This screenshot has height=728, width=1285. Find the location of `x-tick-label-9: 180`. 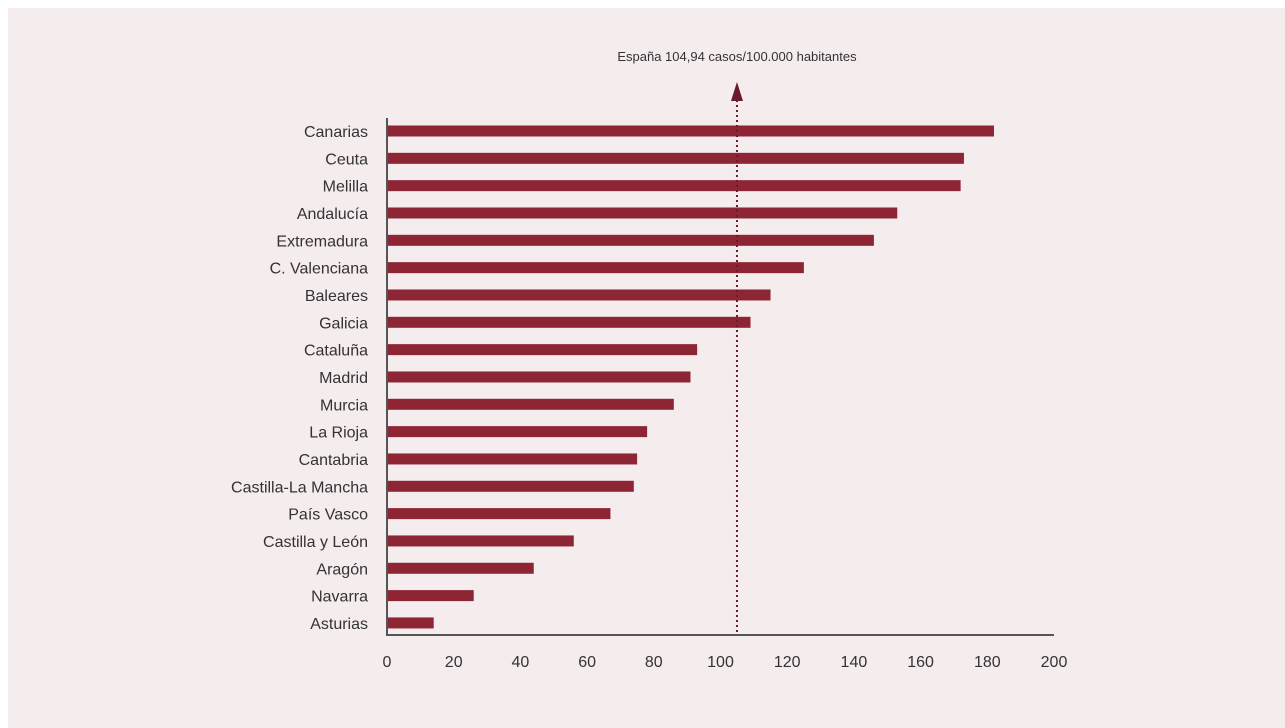

x-tick-label-9: 180 is located at coordinates (987, 662).